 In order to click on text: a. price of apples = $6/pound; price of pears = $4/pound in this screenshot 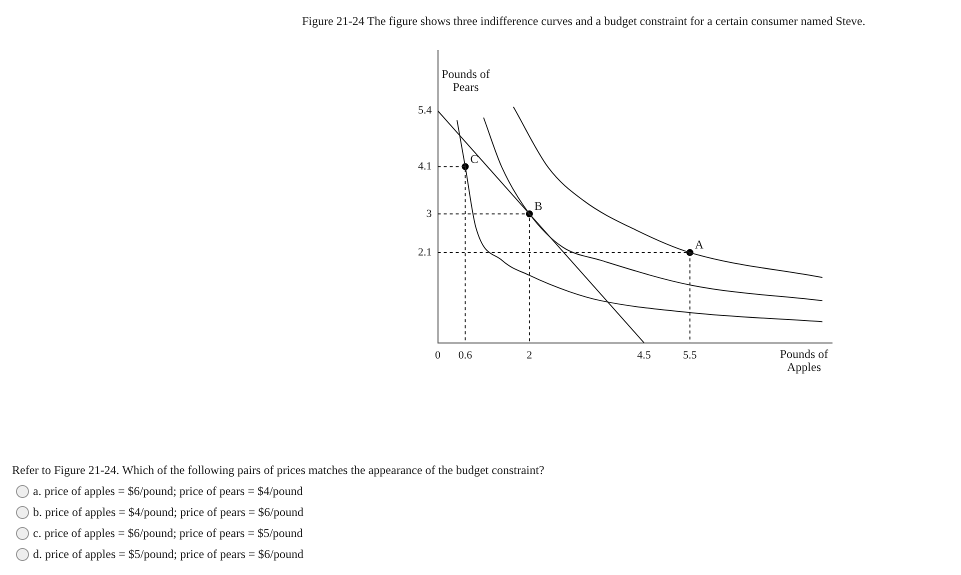, I will do `click(168, 491)`.